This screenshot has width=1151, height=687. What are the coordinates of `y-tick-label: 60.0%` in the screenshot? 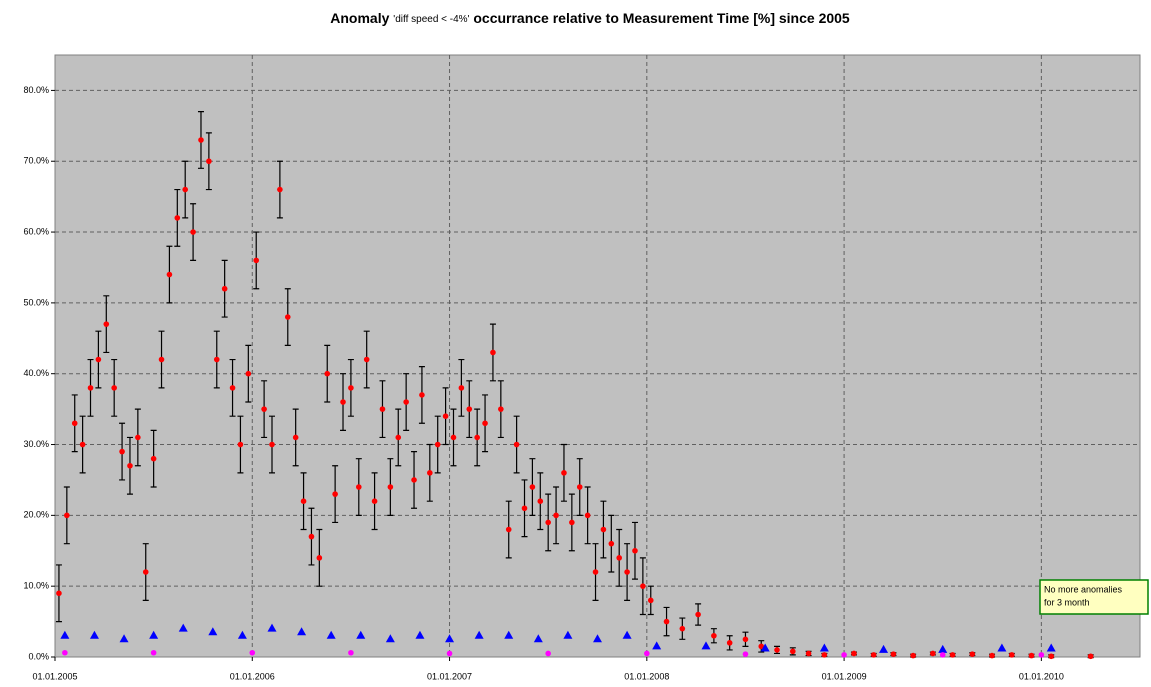 It's located at (36, 231).